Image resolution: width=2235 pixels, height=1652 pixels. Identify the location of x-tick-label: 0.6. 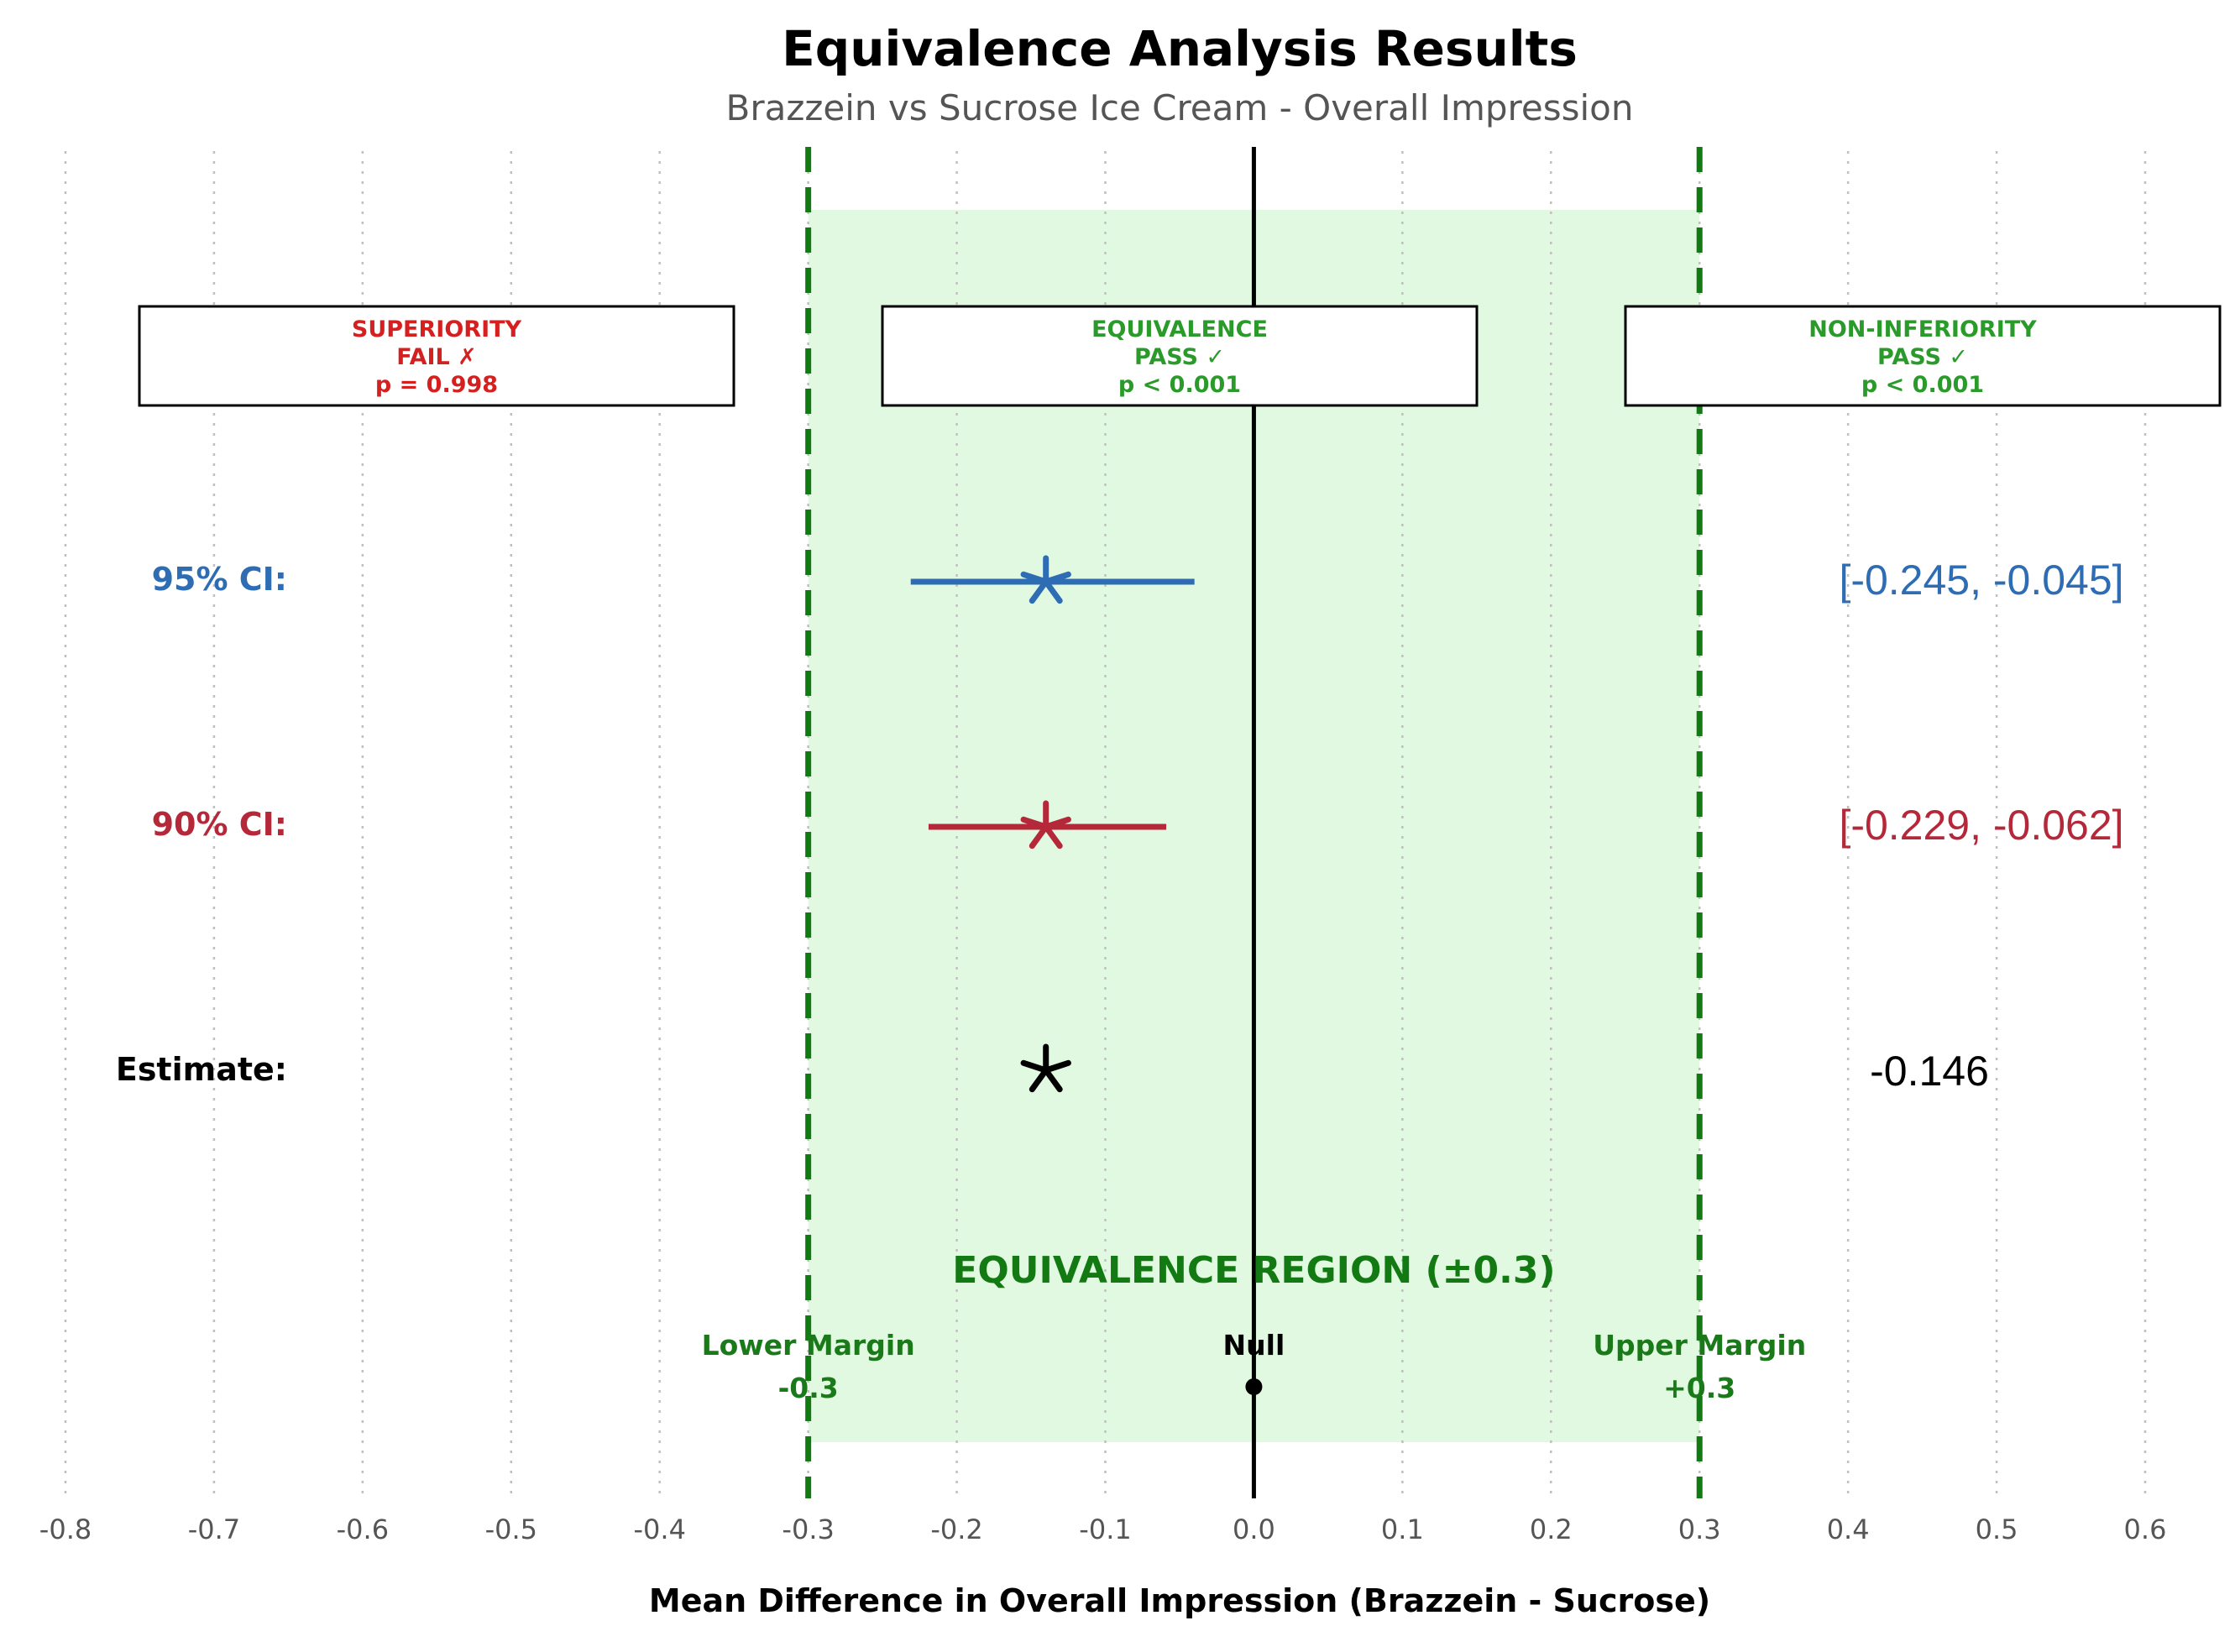
(2145, 1529).